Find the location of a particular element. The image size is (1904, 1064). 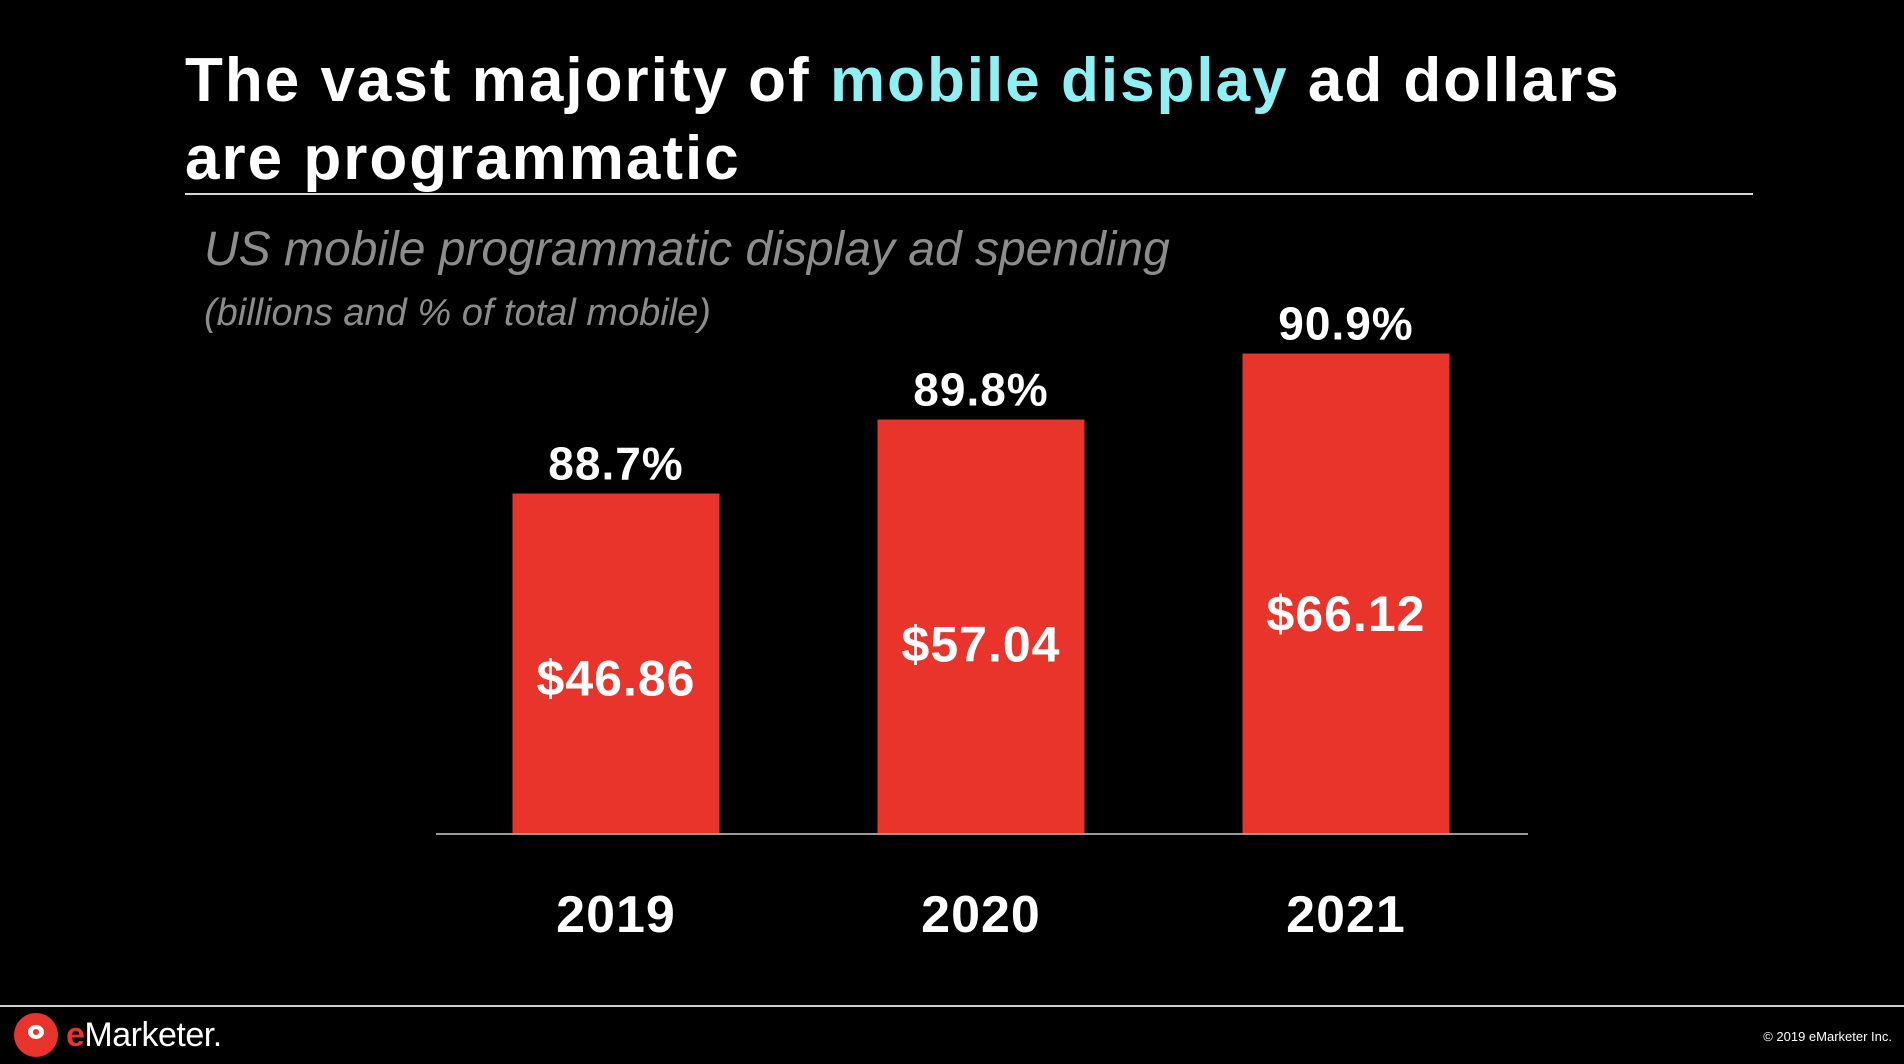

bar-2021 is located at coordinates (1346, 593).